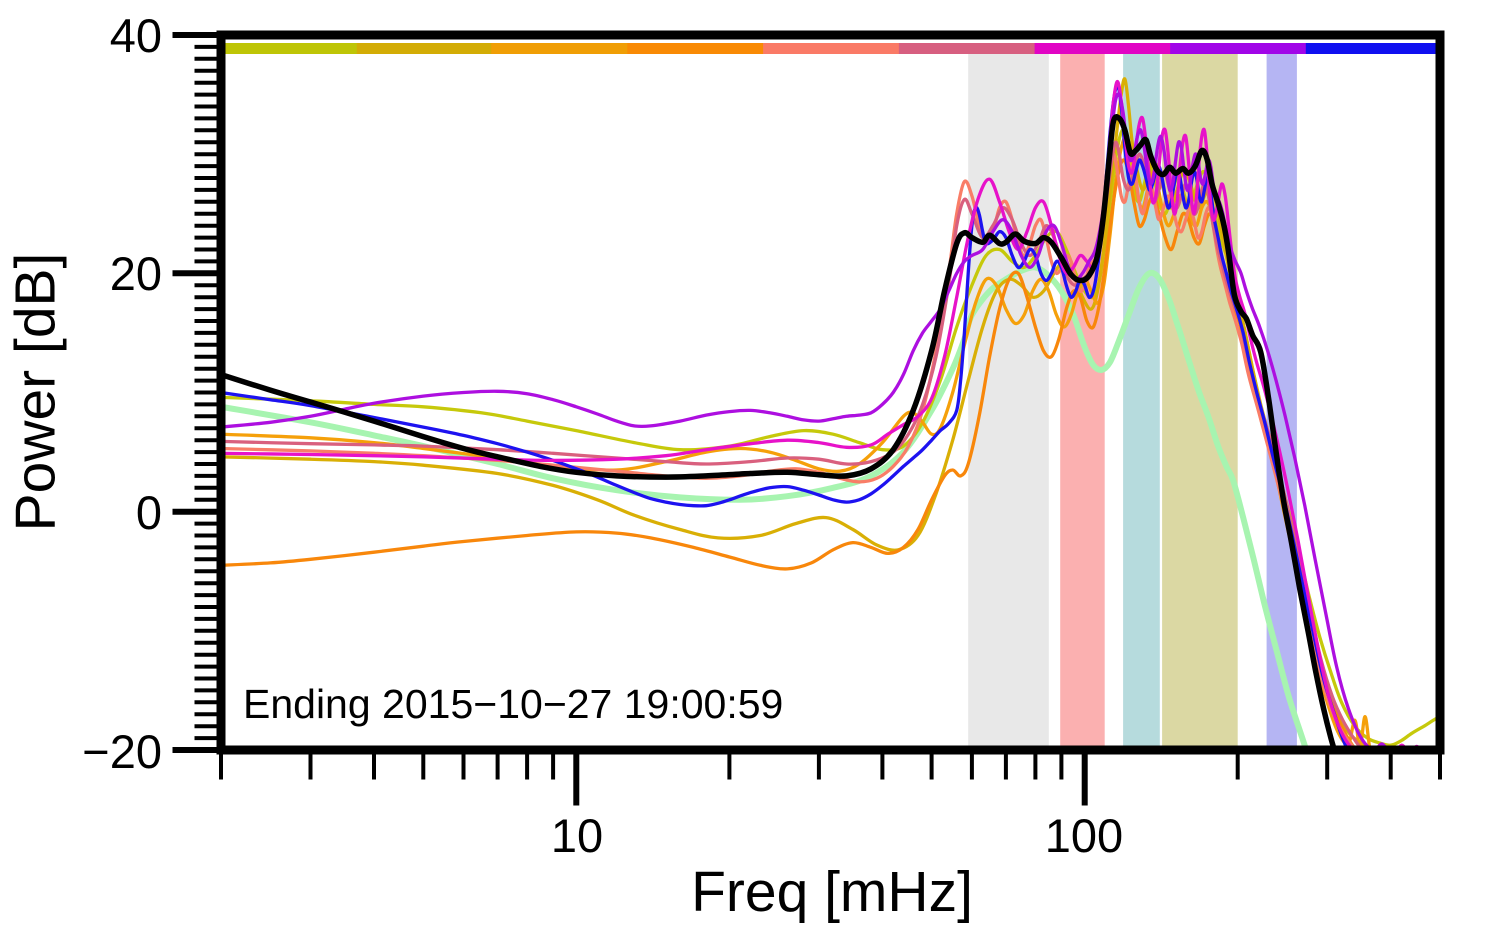 The width and height of the screenshot is (1494, 952). I want to click on ytick-label-20: 20, so click(135, 273).